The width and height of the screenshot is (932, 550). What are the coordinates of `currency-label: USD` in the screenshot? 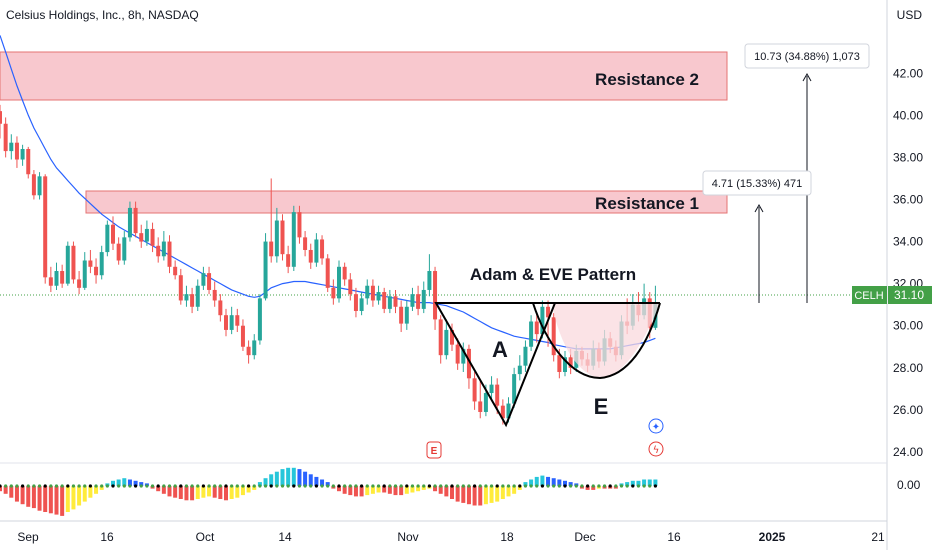 It's located at (909, 15).